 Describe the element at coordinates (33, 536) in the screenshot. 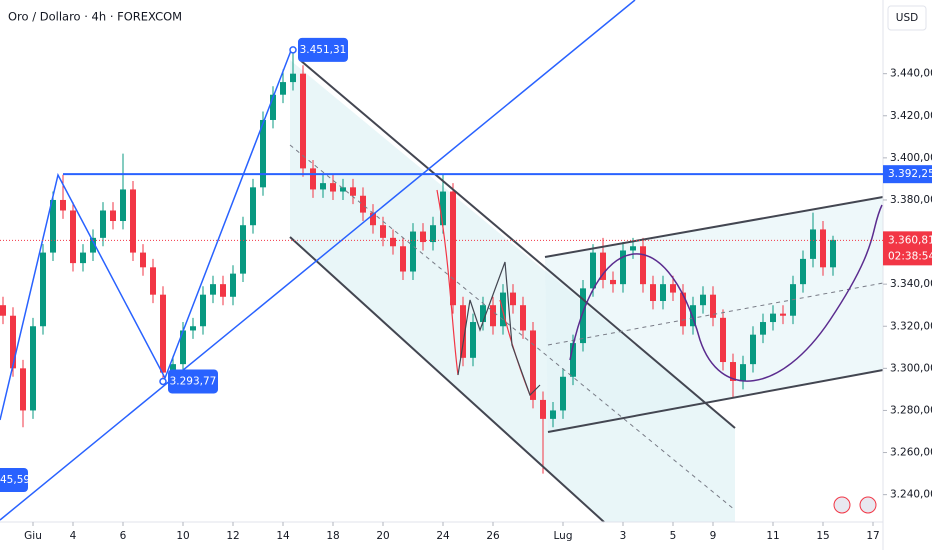

I see `x-tick-label: Giu` at that location.